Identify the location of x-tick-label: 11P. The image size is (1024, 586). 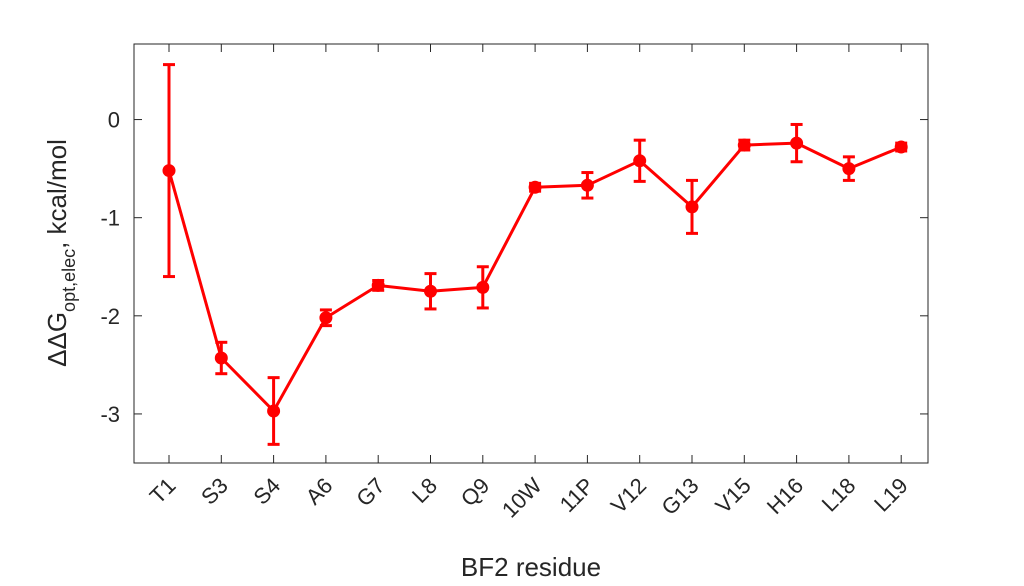
(577, 495).